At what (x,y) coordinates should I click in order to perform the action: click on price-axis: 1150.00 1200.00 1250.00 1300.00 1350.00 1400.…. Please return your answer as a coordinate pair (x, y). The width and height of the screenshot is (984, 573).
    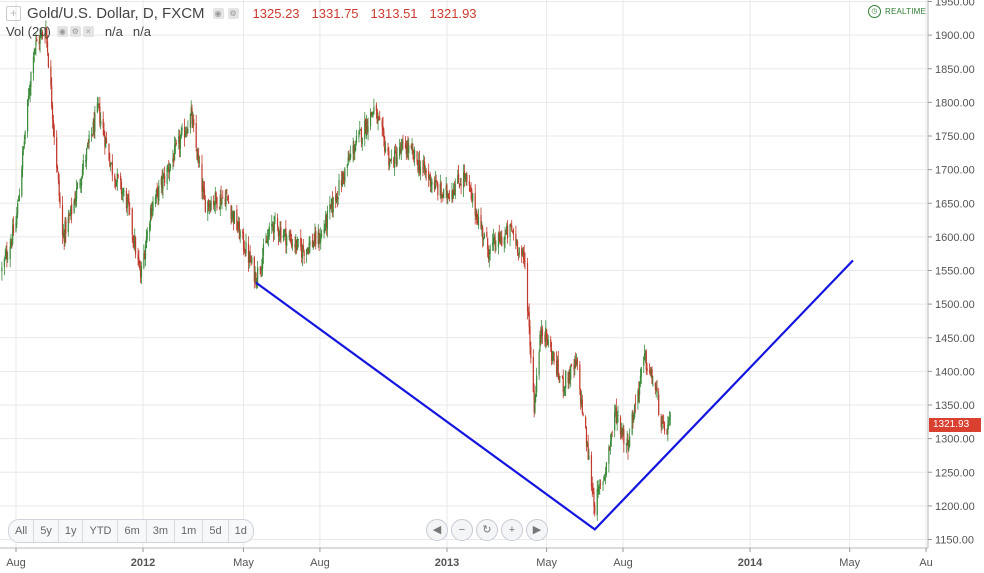
    Looking at the image, I should click on (951, 273).